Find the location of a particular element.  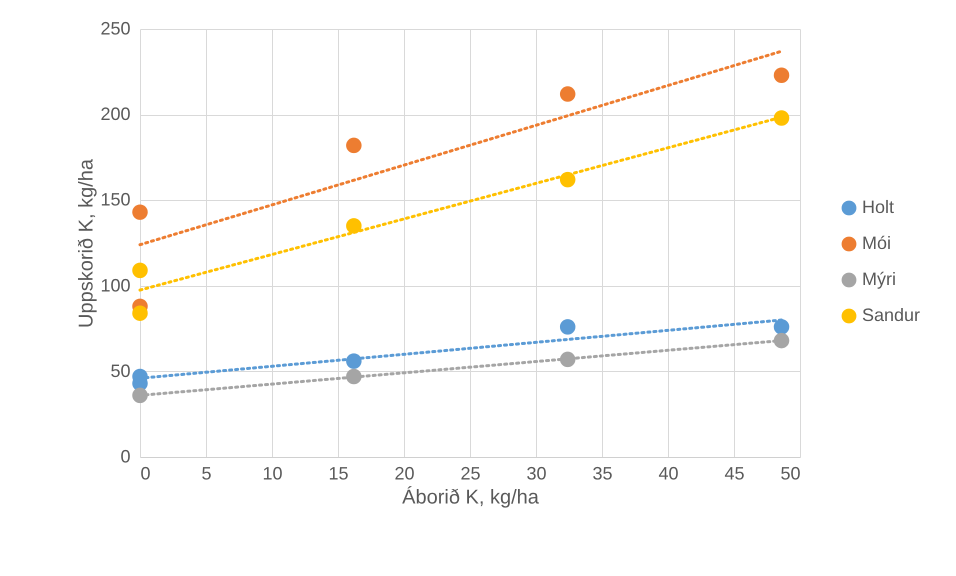

y-axis-title: Uppskorið K, kg/ha is located at coordinates (86, 243).